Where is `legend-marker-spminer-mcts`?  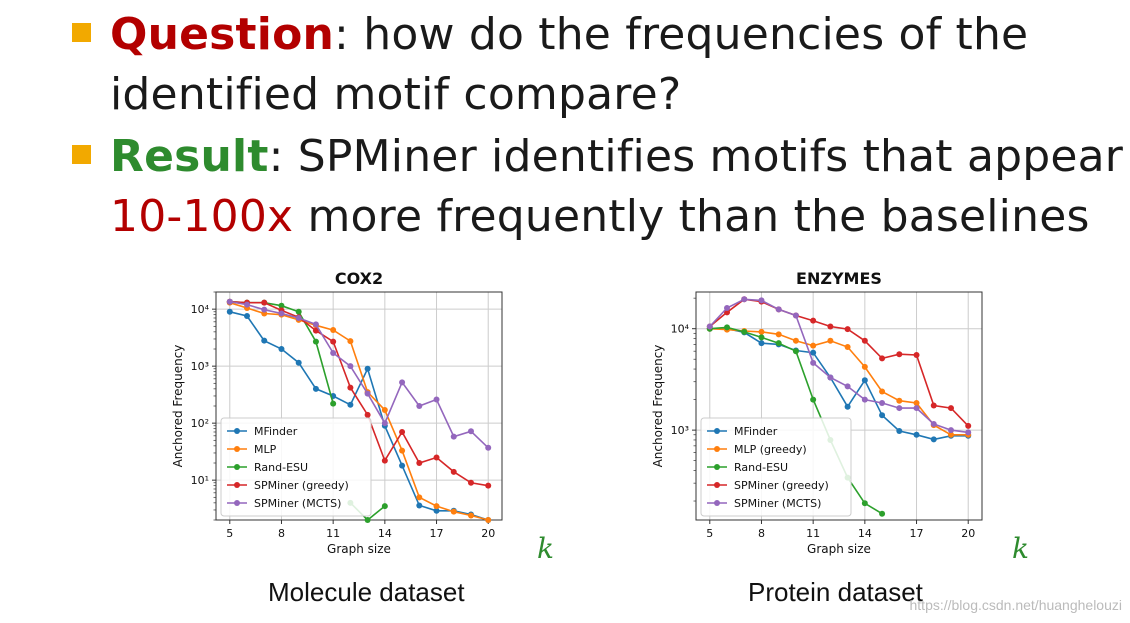
legend-marker-spminer-mcts is located at coordinates (717, 503).